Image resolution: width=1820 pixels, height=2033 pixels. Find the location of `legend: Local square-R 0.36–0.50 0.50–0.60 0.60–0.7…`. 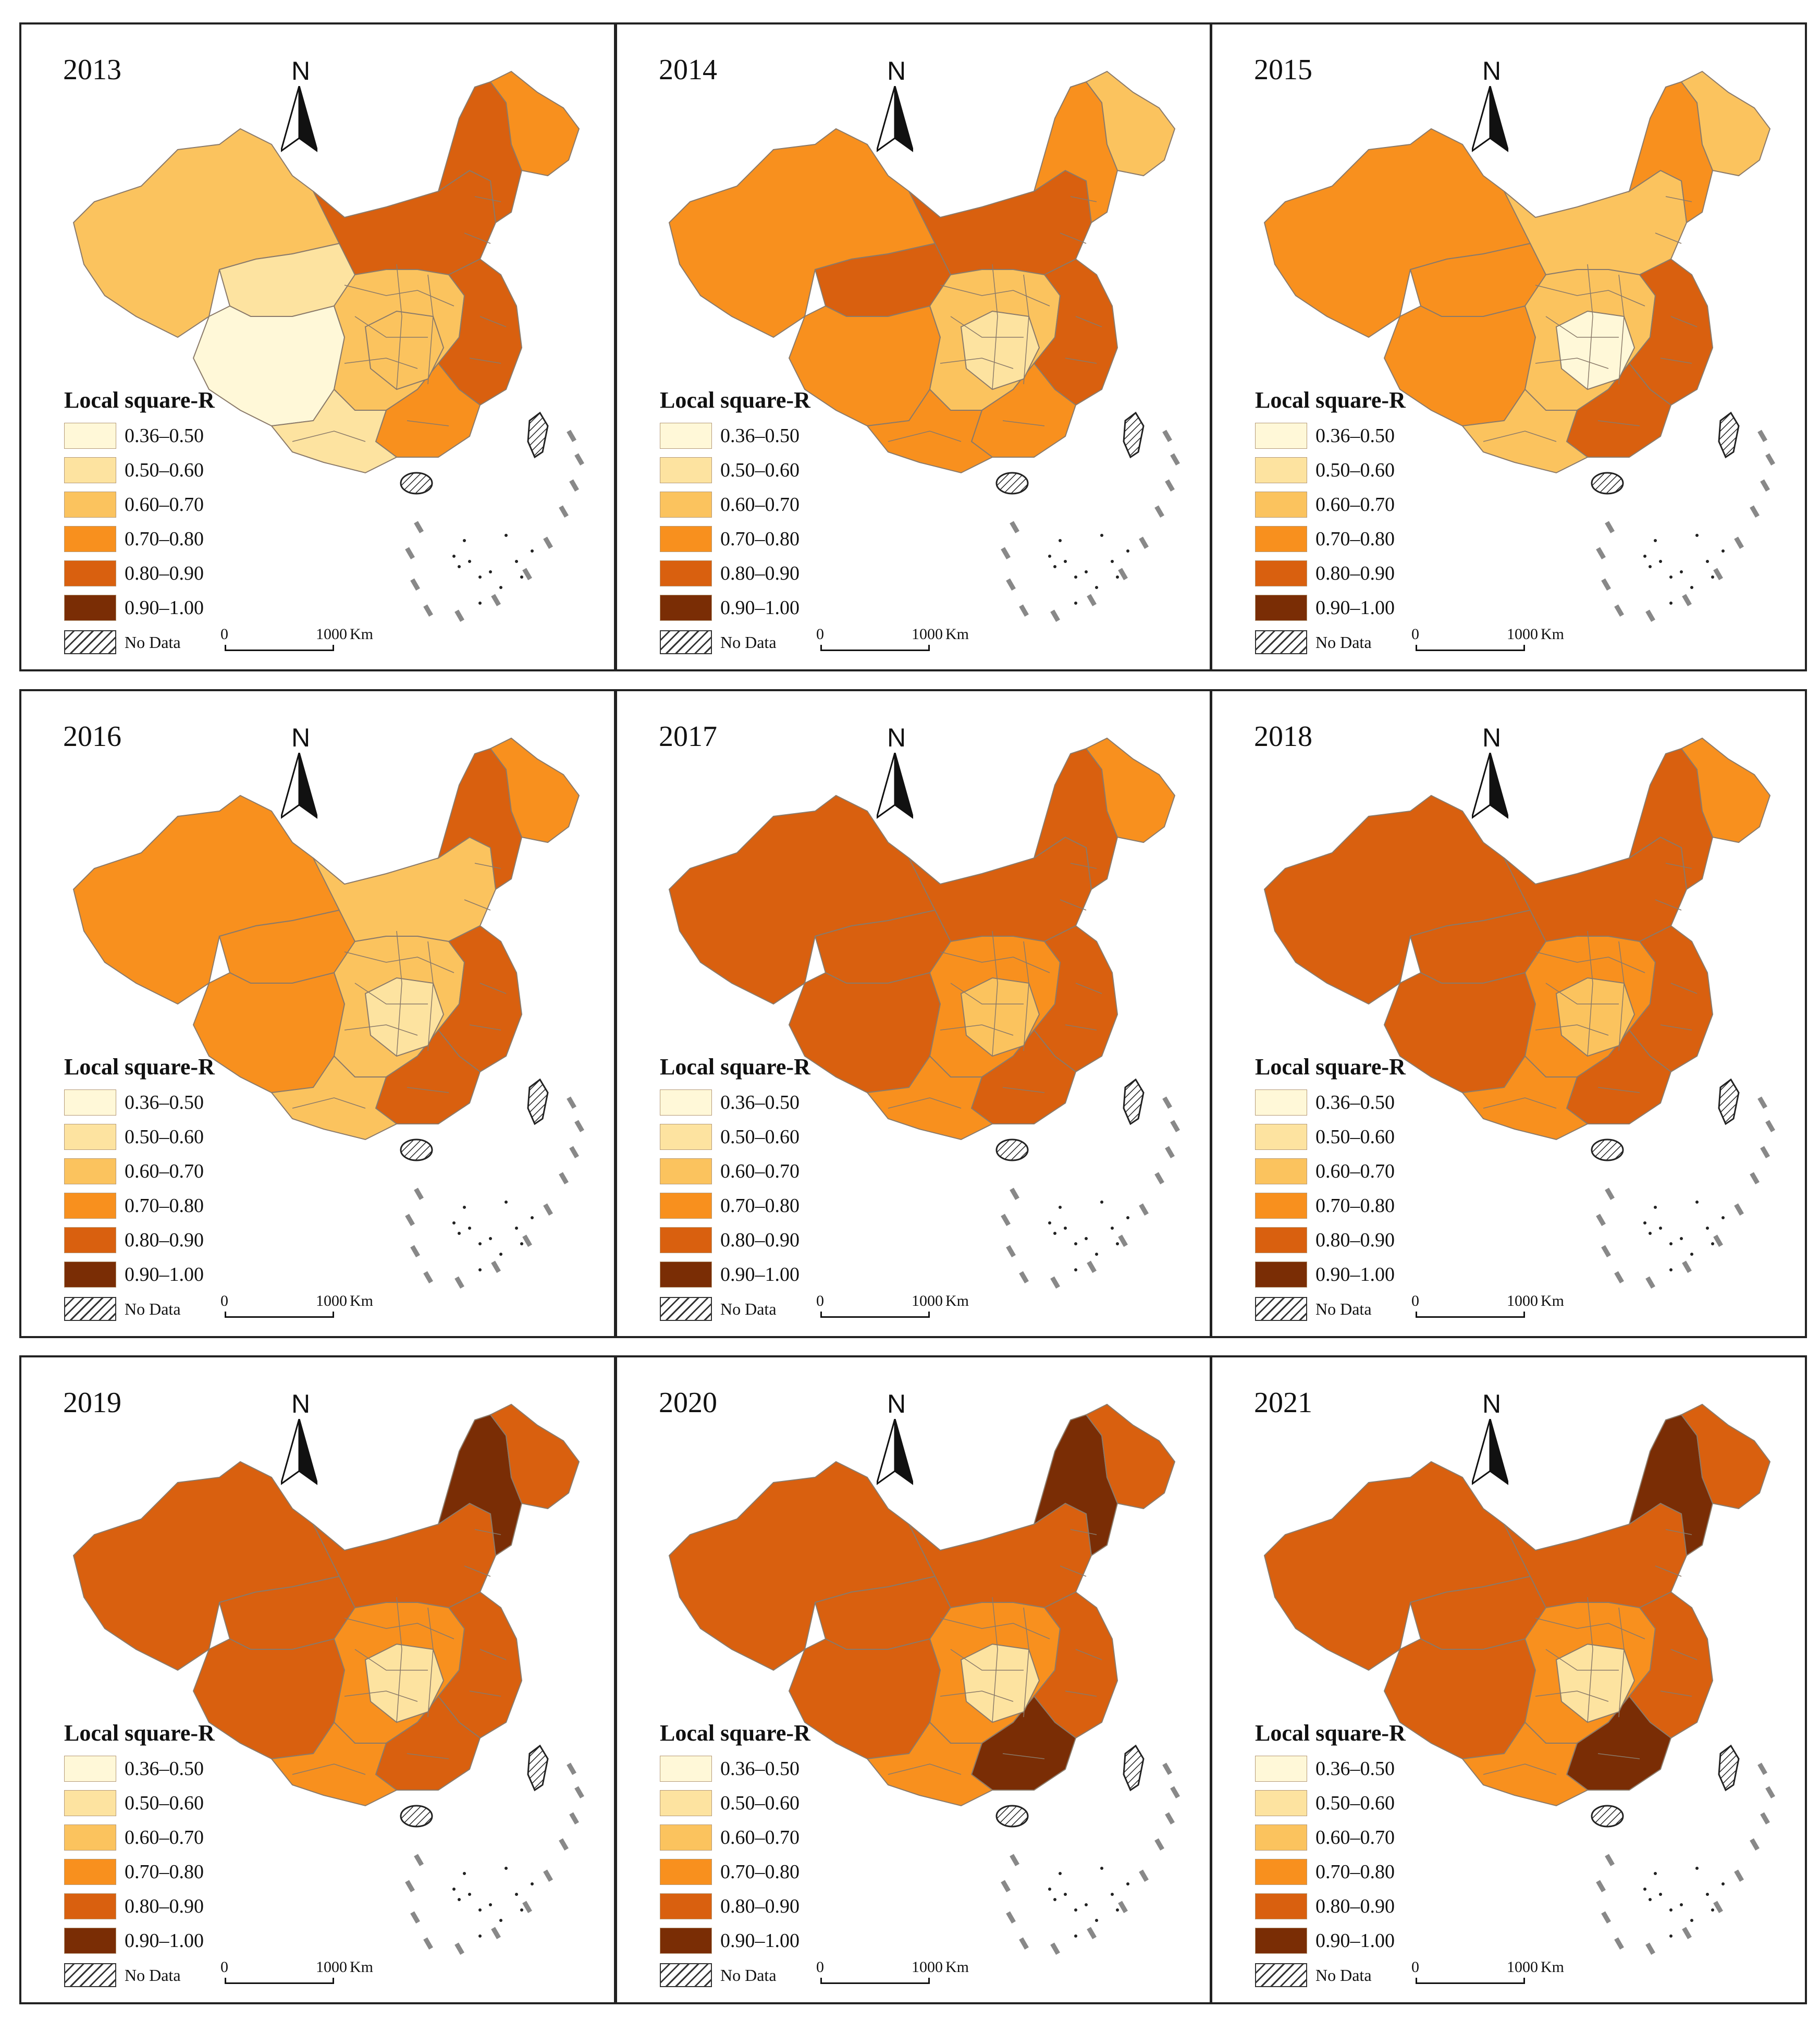

legend: Local square-R 0.36–0.50 0.50–0.60 0.60–0.7… is located at coordinates (759, 1856).